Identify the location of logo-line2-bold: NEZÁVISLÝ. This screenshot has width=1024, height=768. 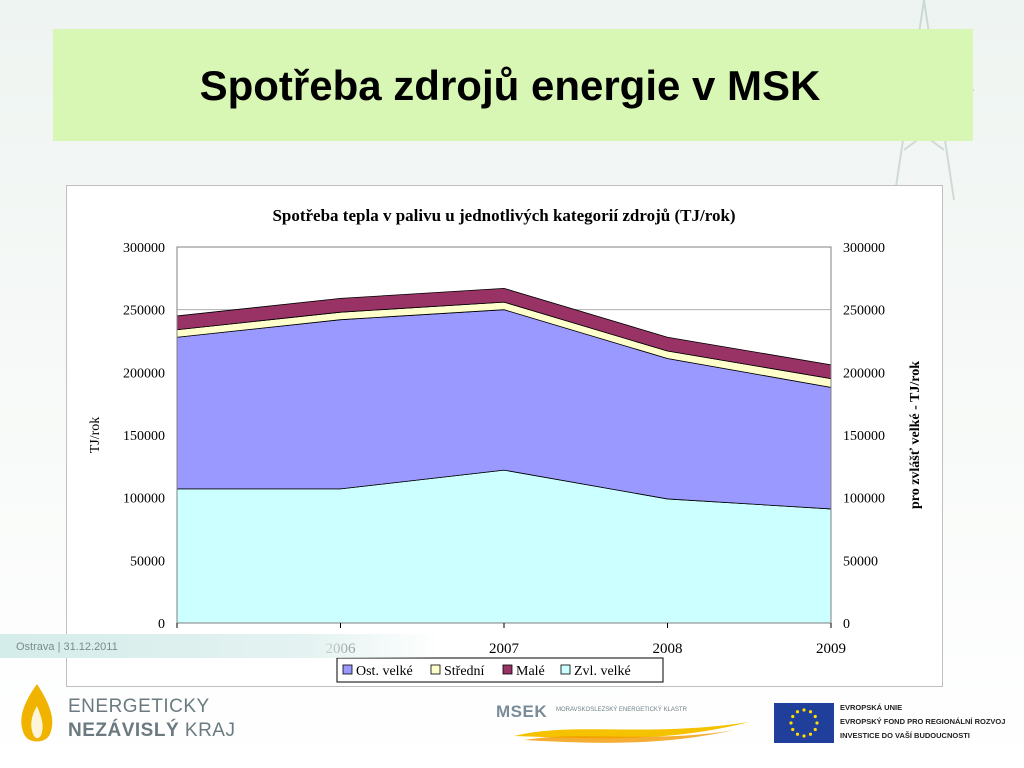
(124, 730).